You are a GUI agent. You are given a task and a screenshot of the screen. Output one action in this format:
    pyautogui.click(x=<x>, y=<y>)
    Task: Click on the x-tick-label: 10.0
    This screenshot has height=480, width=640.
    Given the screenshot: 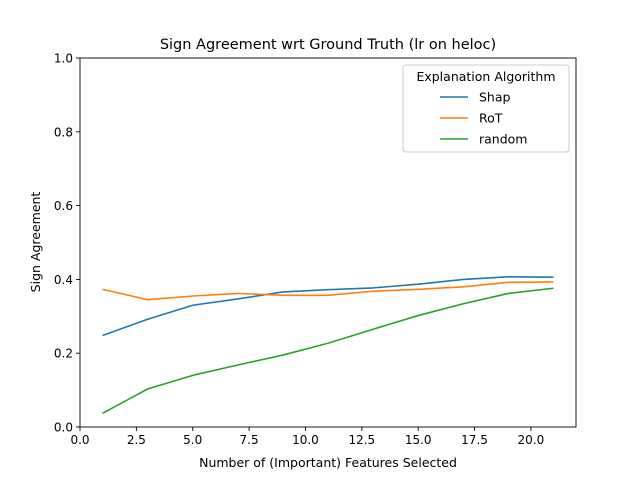 What is the action you would take?
    pyautogui.click(x=305, y=440)
    